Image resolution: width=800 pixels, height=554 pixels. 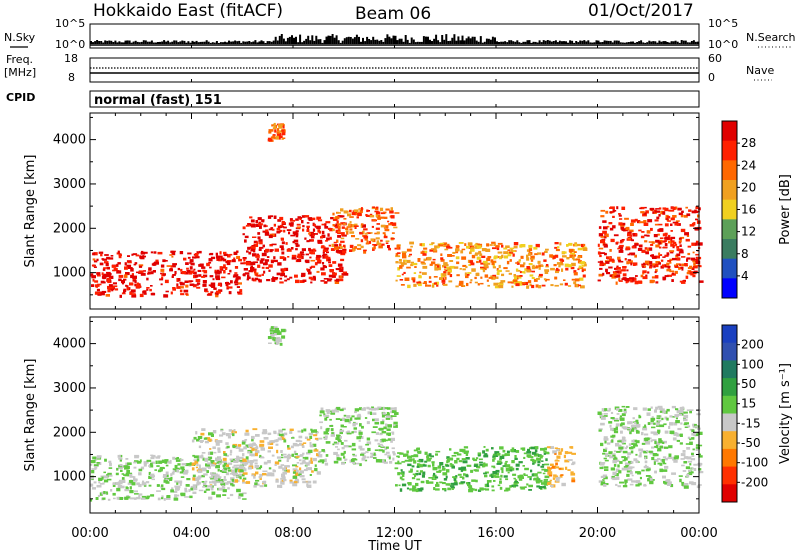 What do you see at coordinates (188, 11) in the screenshot?
I see `station-title: Hokkaido East (fitACF)` at bounding box center [188, 11].